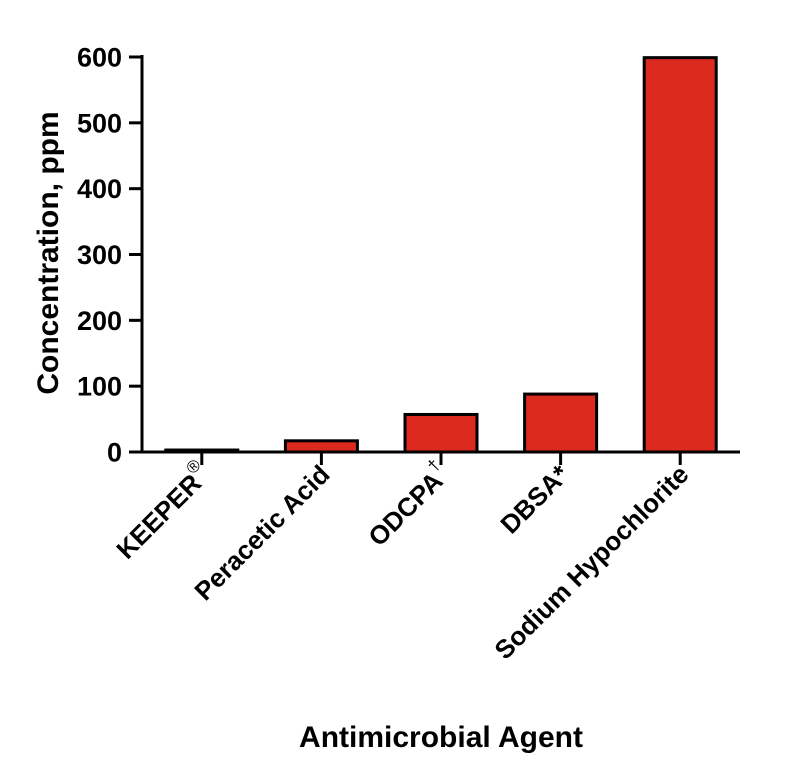  I want to click on x-tick-label: DBSA*, so click(534, 498).